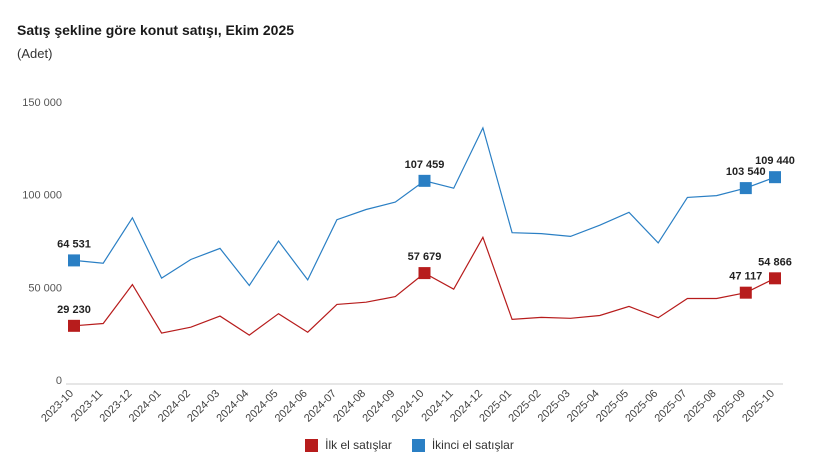 The width and height of the screenshot is (819, 473). I want to click on legend-item-first-hand: İlk el satışlar, so click(348, 445).